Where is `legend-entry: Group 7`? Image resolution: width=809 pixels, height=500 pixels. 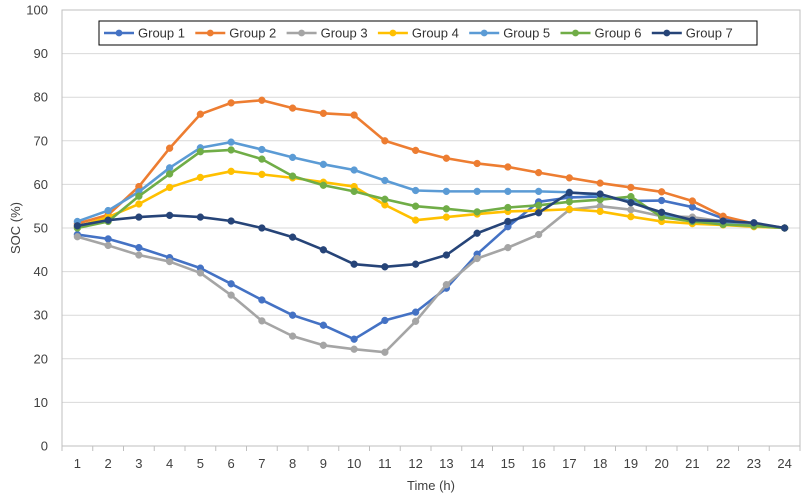 legend-entry: Group 7 is located at coordinates (692, 33).